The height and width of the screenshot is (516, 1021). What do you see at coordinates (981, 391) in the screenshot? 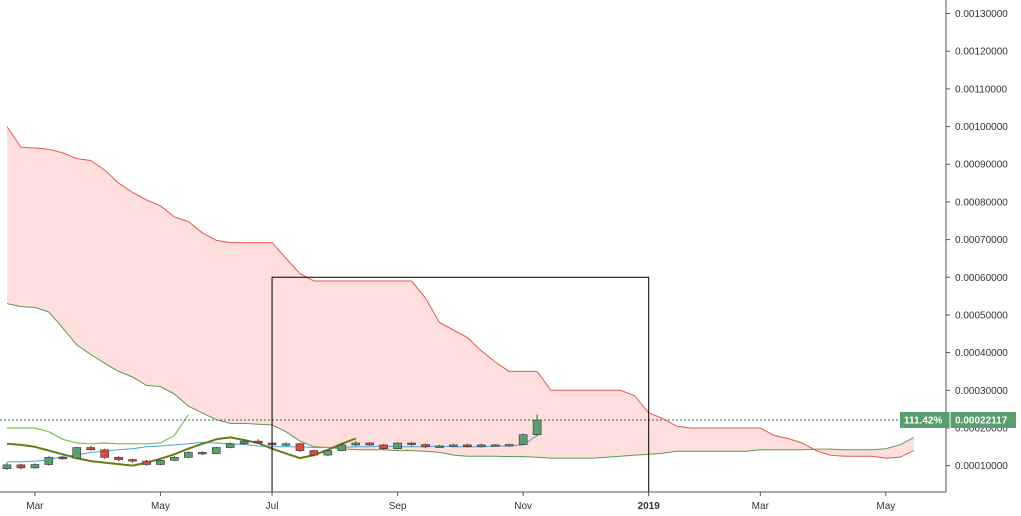
I see `y-tick-label: 0.00030000` at bounding box center [981, 391].